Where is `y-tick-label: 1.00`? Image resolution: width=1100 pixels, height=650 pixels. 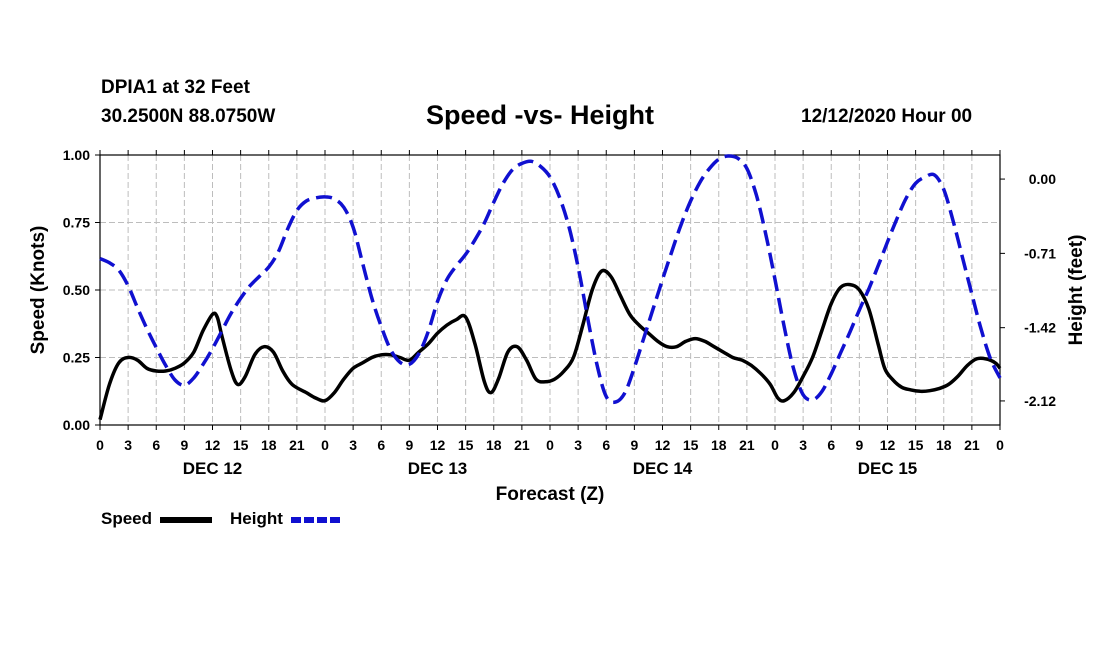 y-tick-label: 1.00 is located at coordinates (76, 155).